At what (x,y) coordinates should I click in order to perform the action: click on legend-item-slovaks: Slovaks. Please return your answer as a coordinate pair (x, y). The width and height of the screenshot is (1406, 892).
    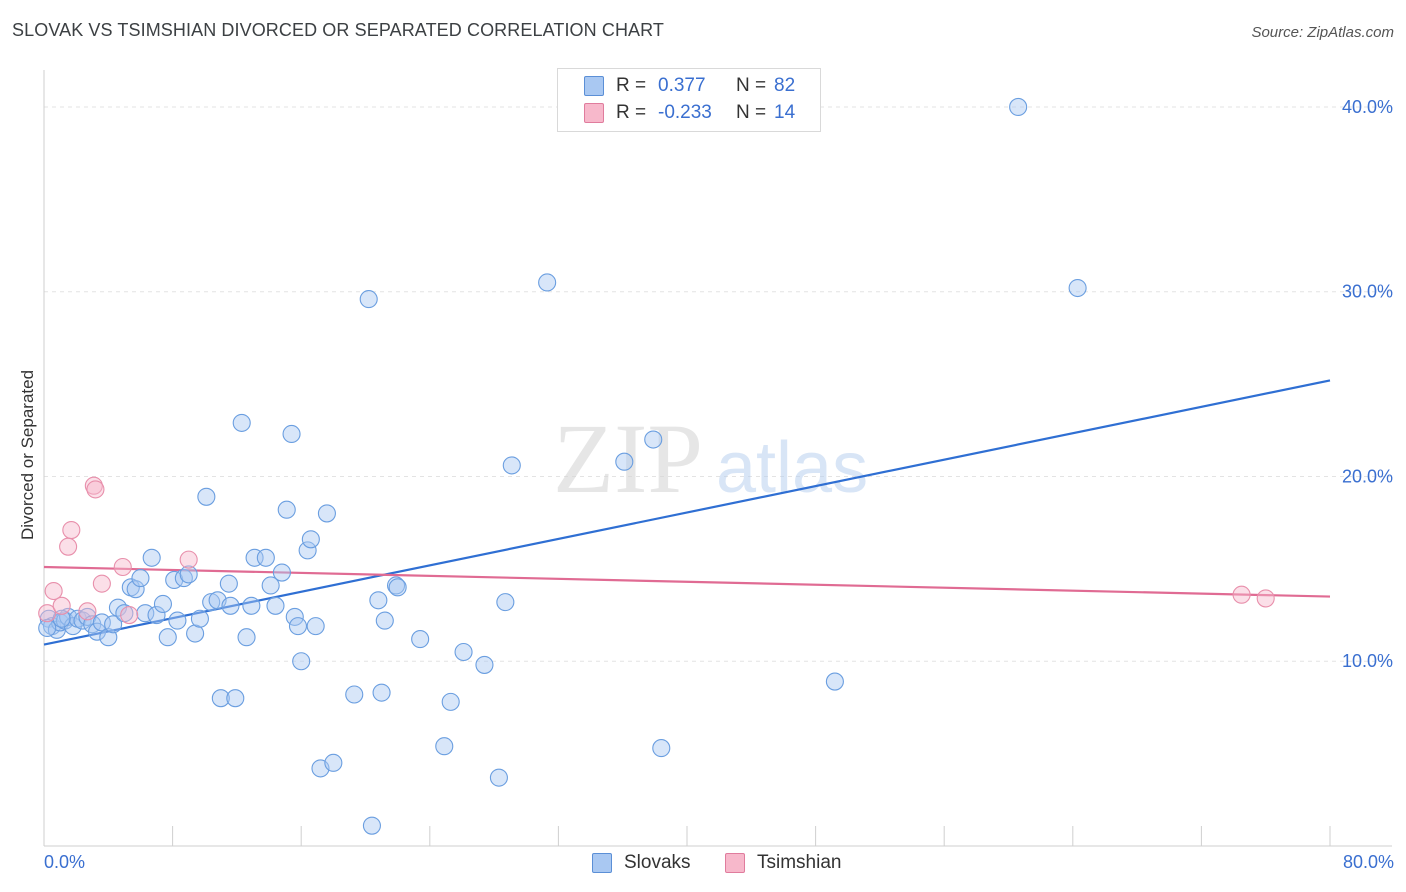
    Looking at the image, I should click on (641, 863).